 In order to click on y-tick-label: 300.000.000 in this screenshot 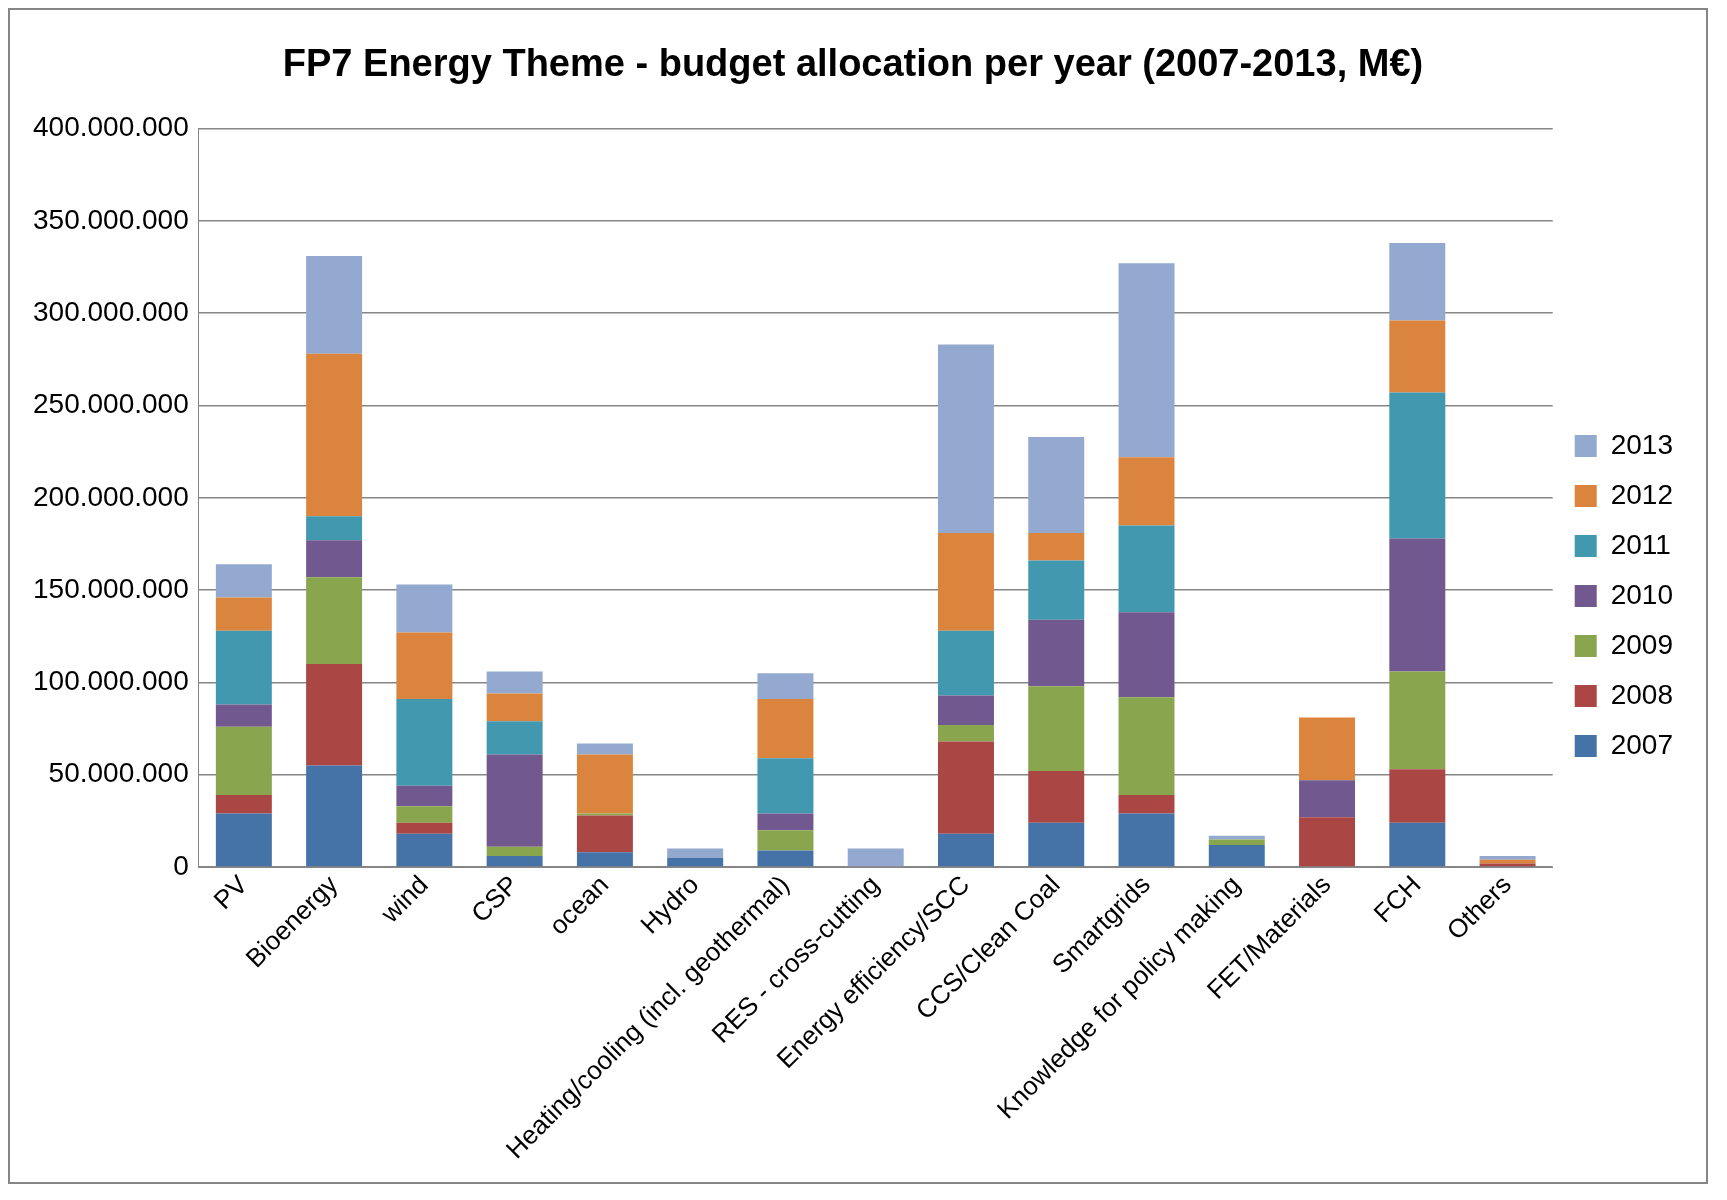, I will do `click(110, 311)`.